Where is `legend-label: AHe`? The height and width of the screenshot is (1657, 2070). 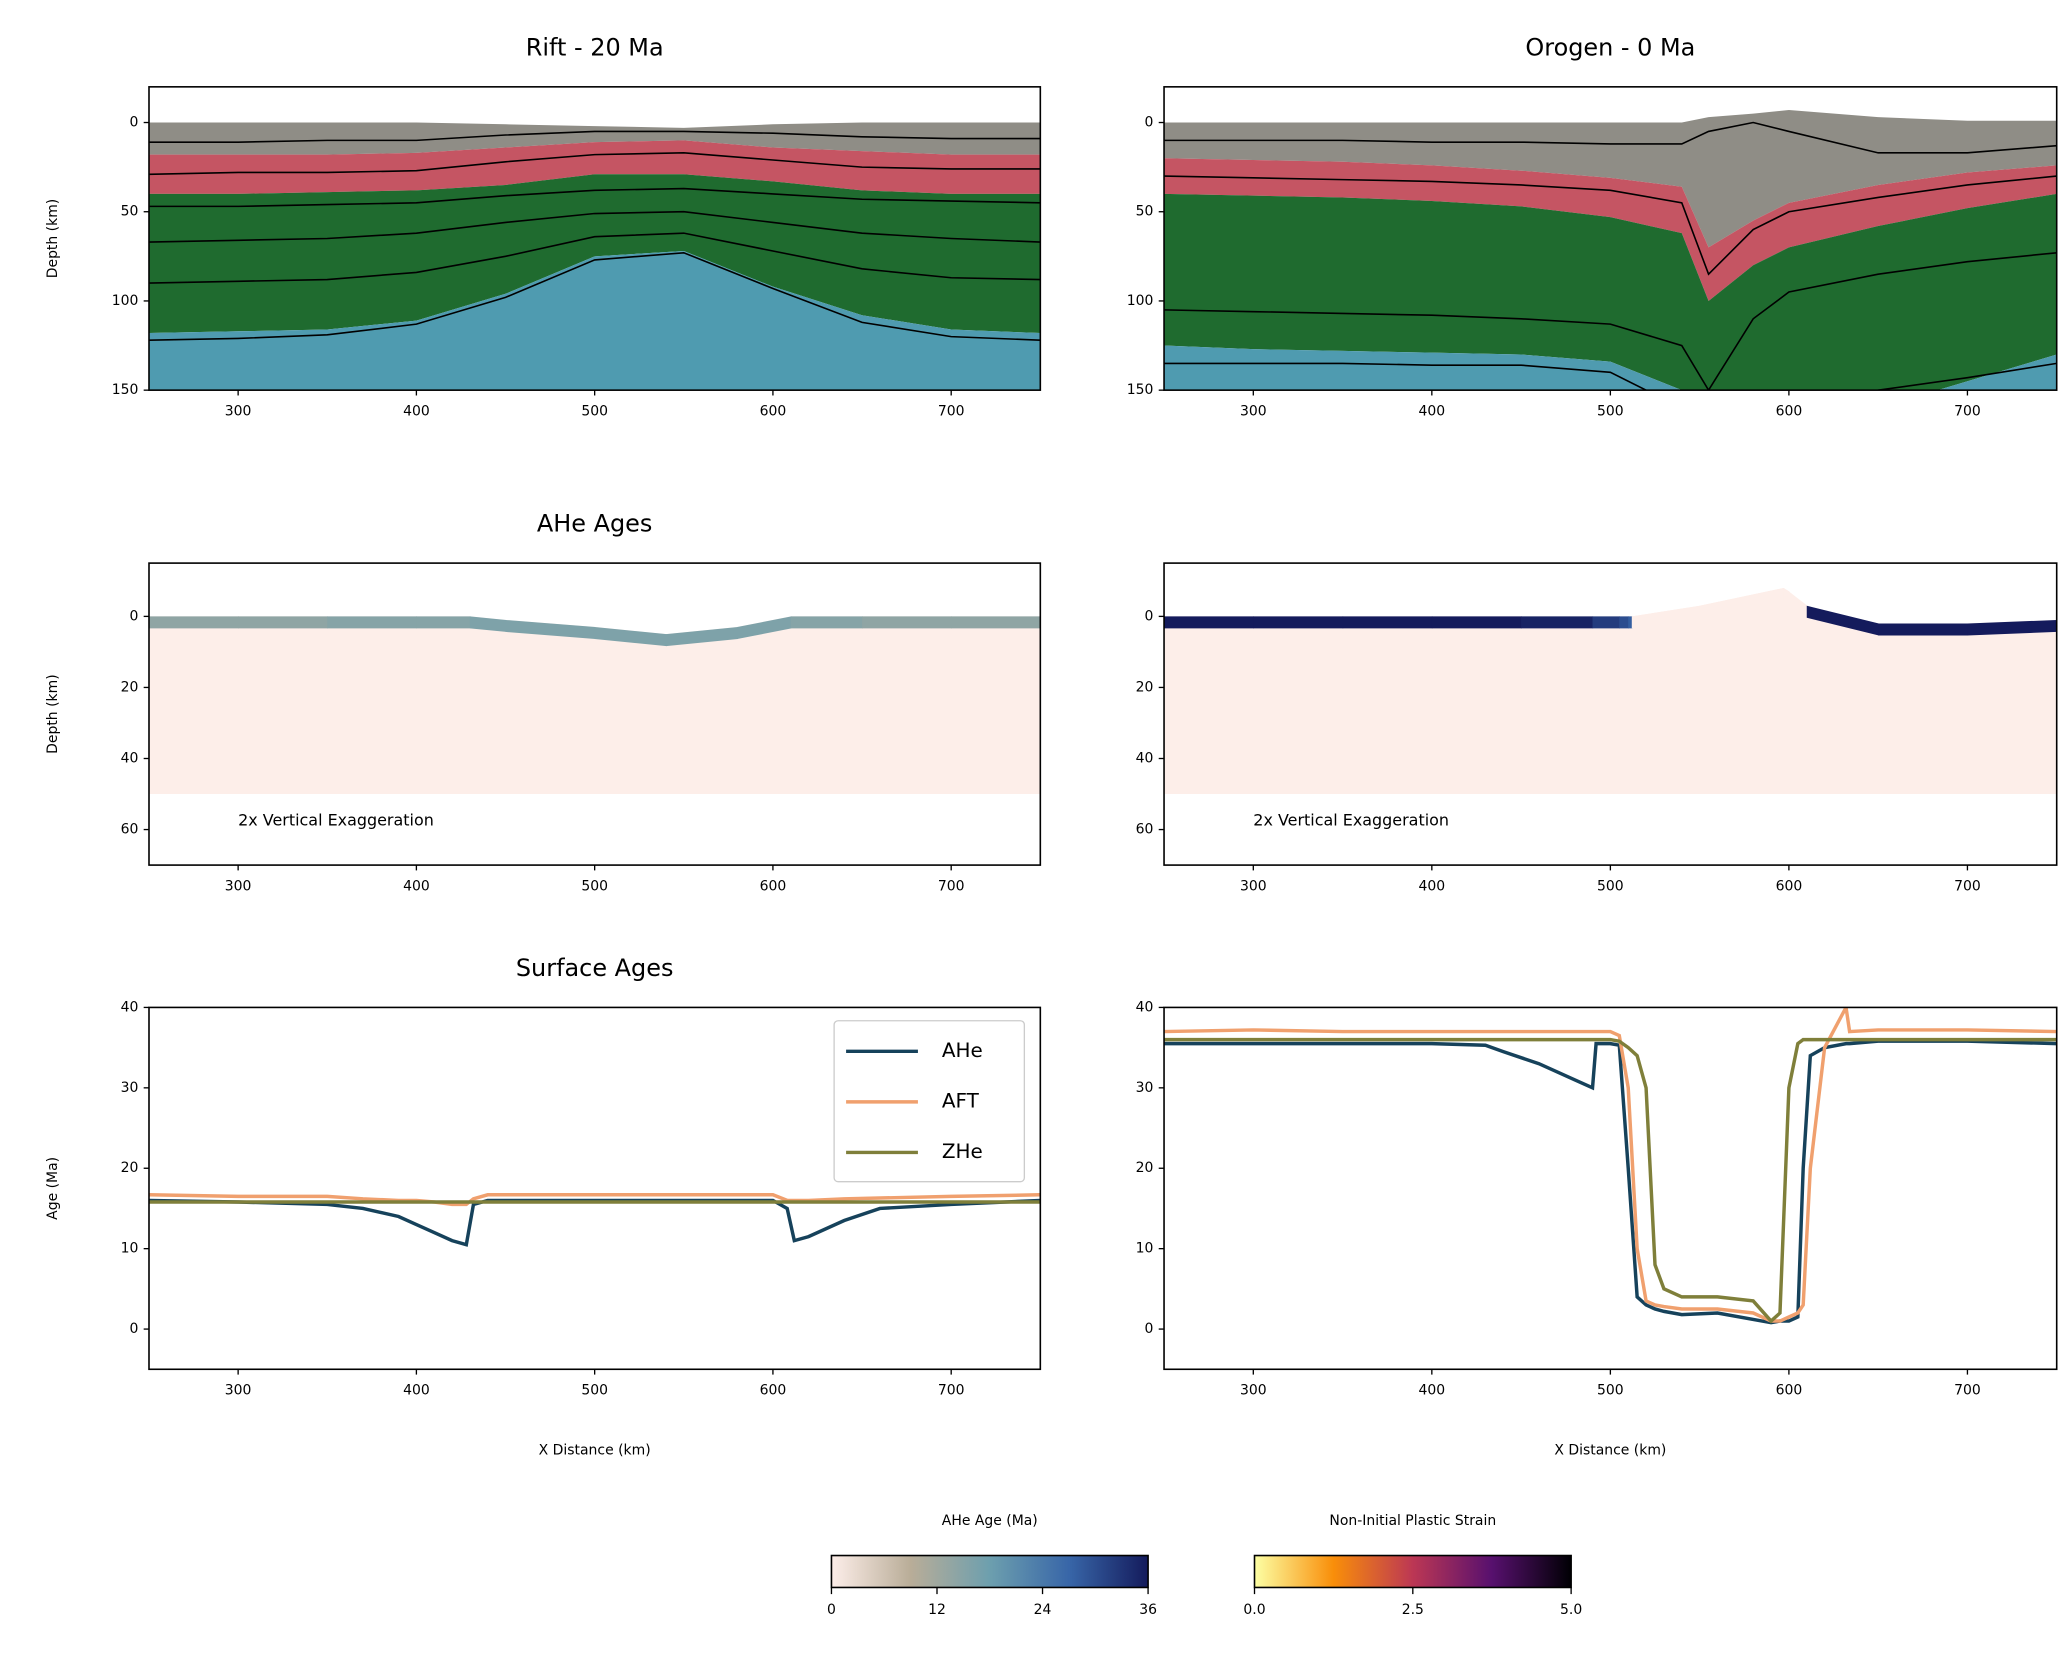
legend-label: AHe is located at coordinates (962, 1050).